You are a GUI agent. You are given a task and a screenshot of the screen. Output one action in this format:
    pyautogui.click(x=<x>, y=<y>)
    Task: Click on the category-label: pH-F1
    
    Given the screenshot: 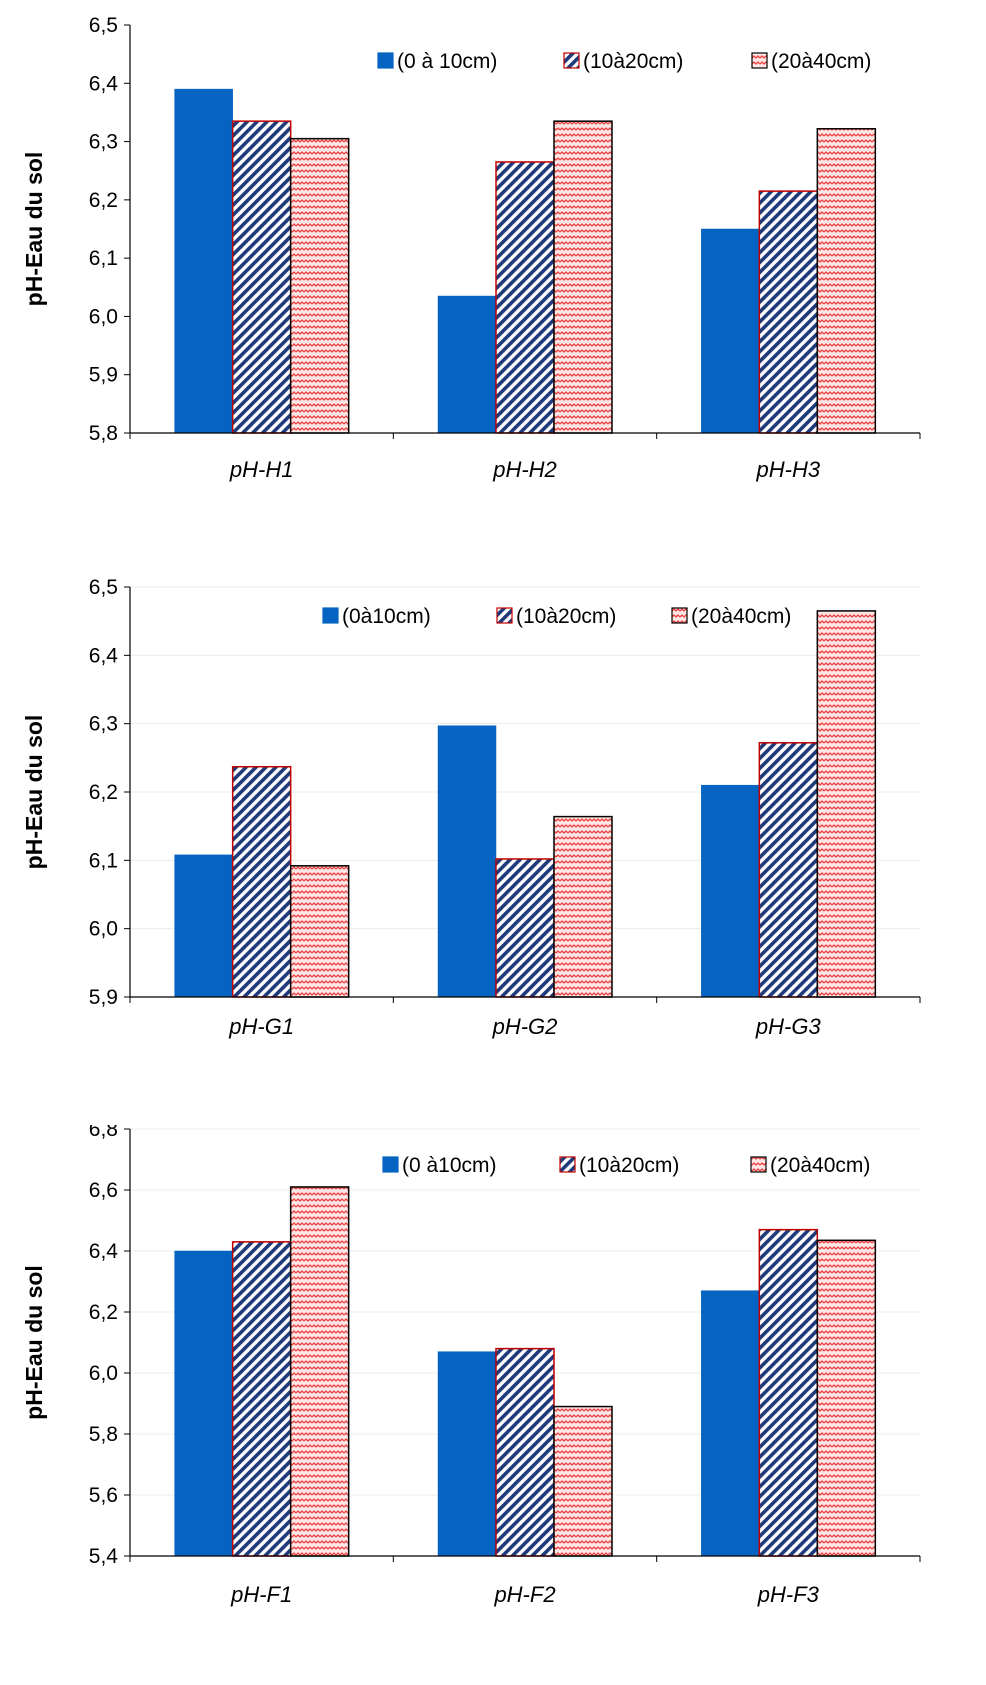 What is the action you would take?
    pyautogui.click(x=261, y=1594)
    